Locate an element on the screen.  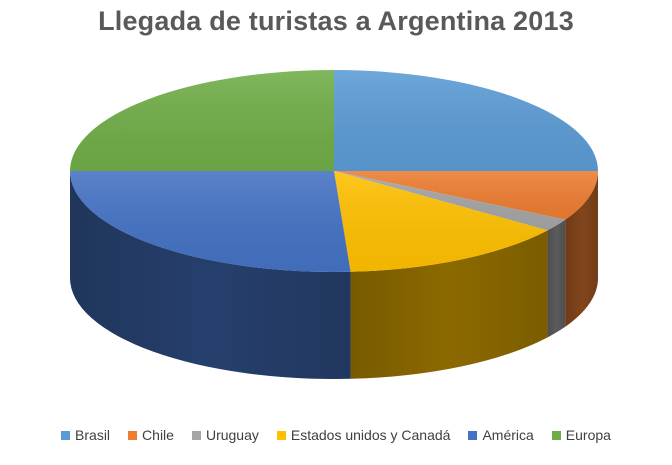
pie-slice-shade-estados-unidos-y-canada is located at coordinates (441, 221).